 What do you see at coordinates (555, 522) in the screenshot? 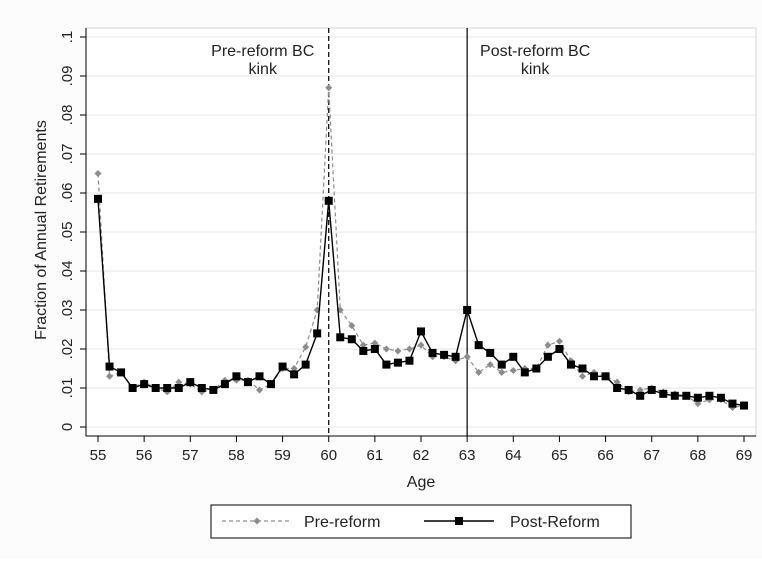
I see `legend-post-reform-label: Post-Reform` at bounding box center [555, 522].